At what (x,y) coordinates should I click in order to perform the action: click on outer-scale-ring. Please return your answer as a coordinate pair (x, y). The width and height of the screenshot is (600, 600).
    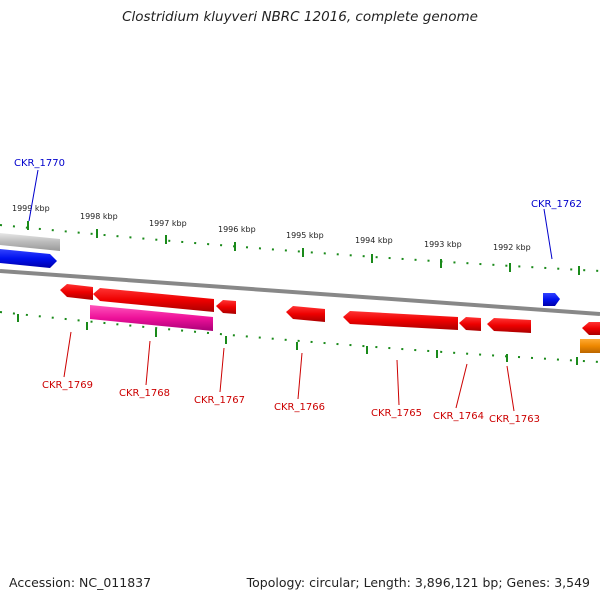
    Looking at the image, I should click on (300, 248).